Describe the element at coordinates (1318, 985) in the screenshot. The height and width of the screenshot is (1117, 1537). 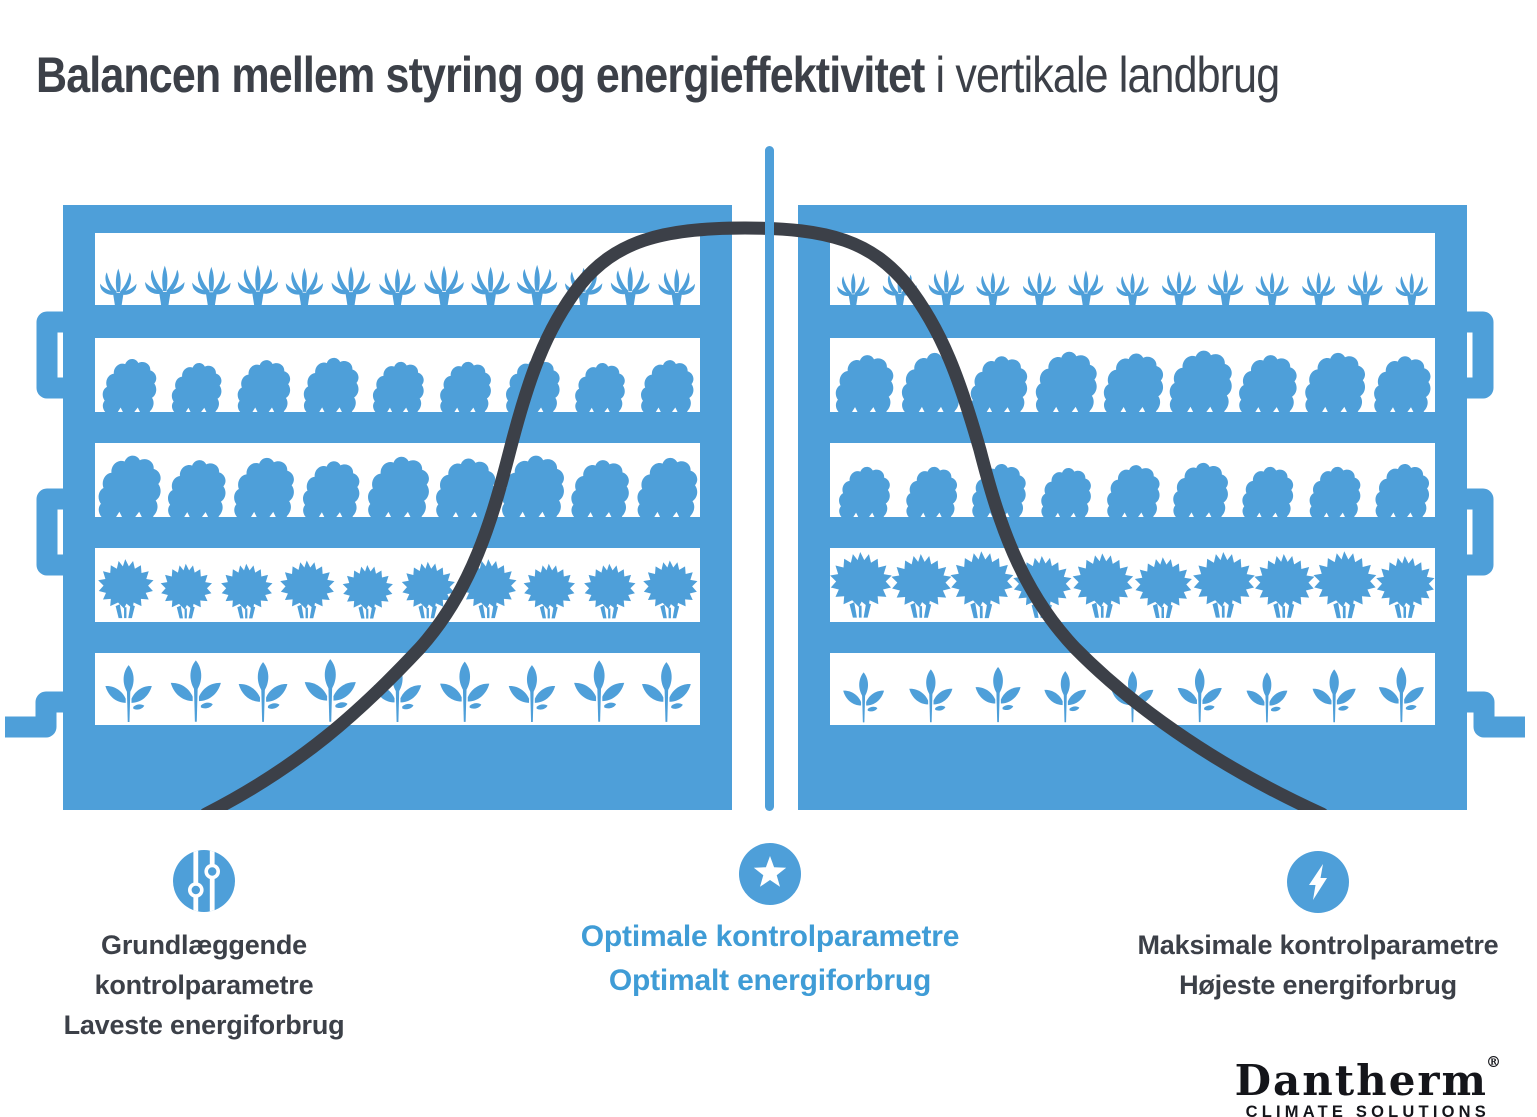
I see `legend-line: Højeste energiforbrug` at that location.